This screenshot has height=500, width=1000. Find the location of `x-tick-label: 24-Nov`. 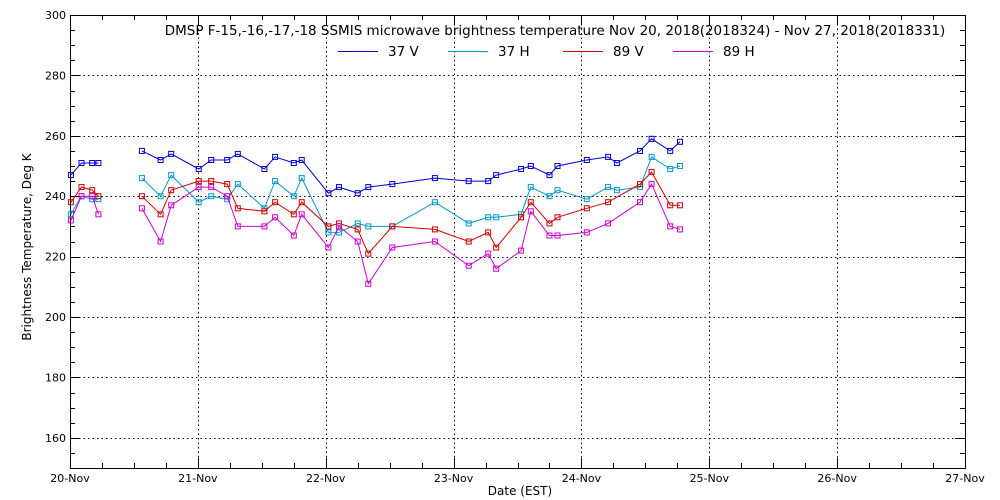

x-tick-label: 24-Nov is located at coordinates (582, 478).